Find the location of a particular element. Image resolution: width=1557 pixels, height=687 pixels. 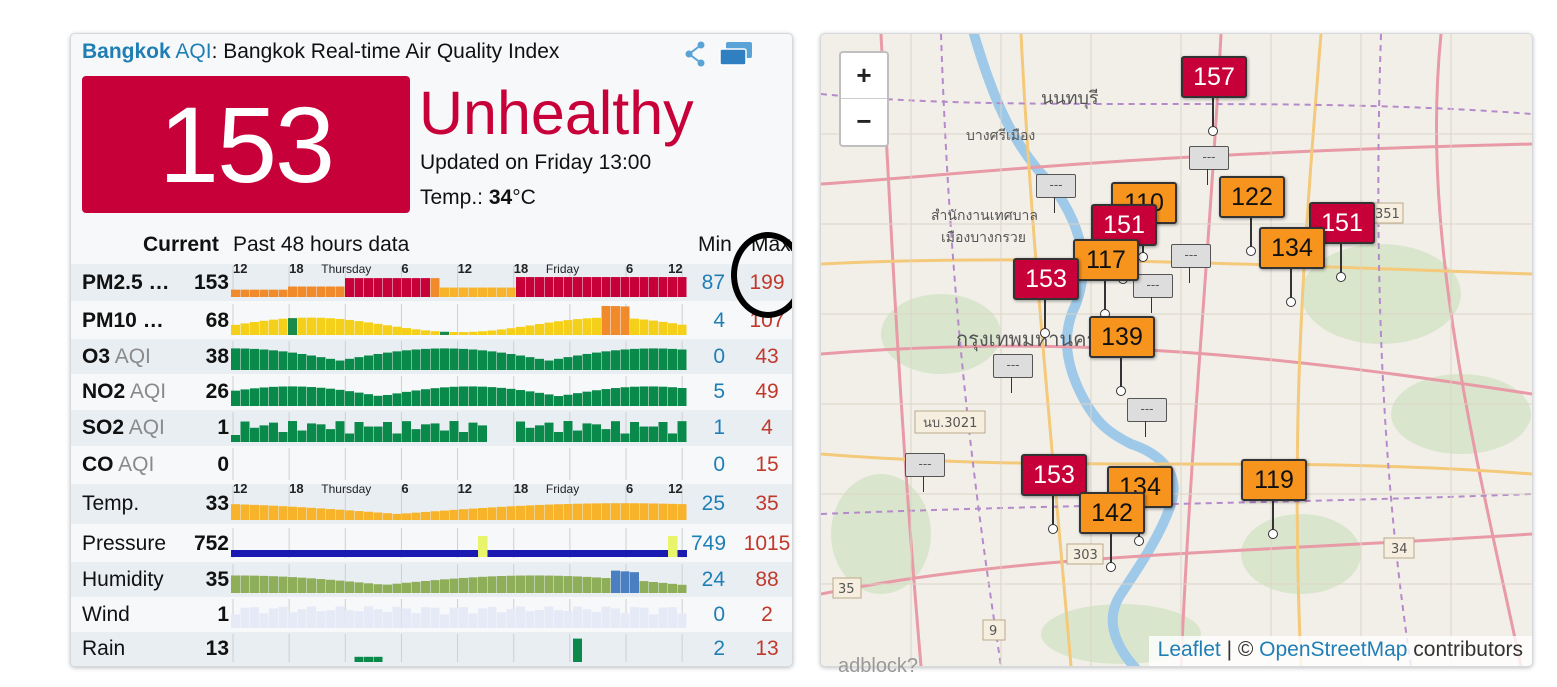

header-past-48h: Past 48 hours data is located at coordinates (321, 244).